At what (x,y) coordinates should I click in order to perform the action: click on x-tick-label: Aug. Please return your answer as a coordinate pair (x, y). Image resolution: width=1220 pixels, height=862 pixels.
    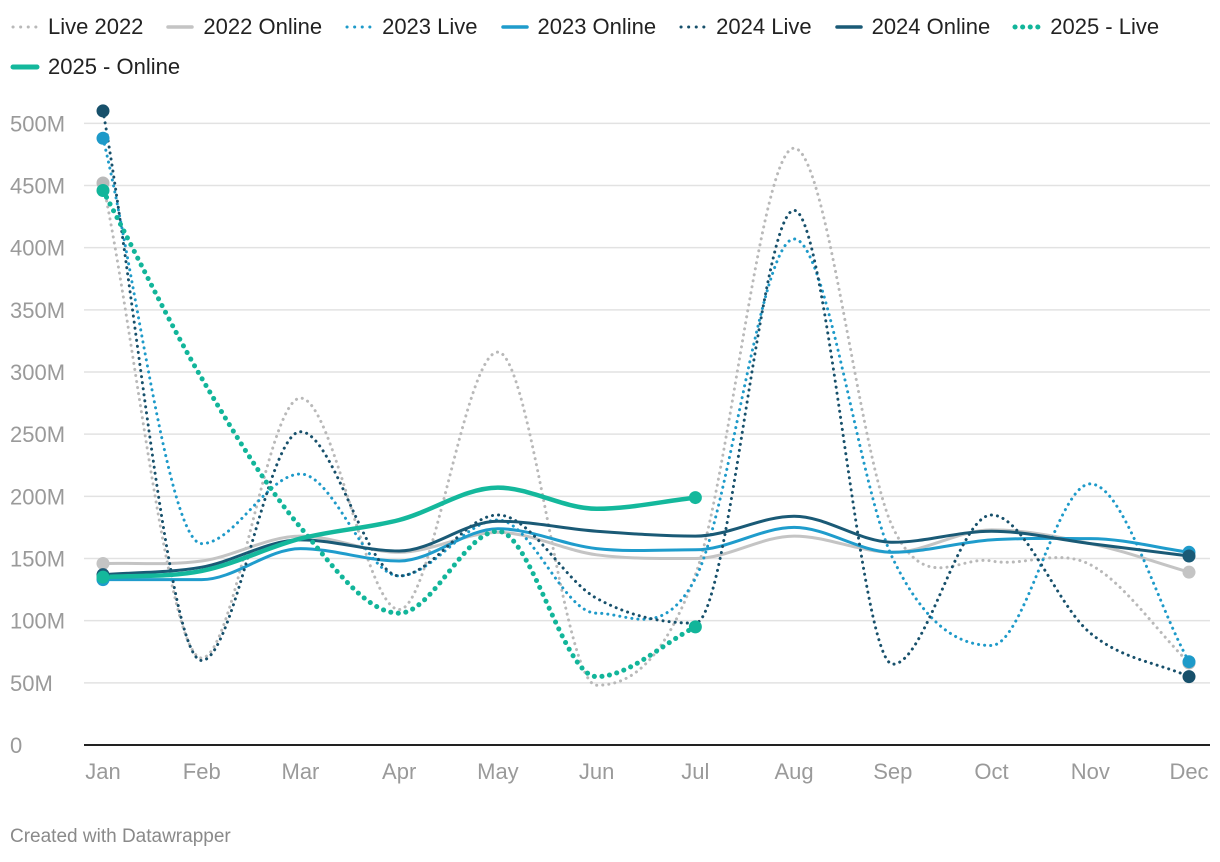
    Looking at the image, I should click on (794, 771).